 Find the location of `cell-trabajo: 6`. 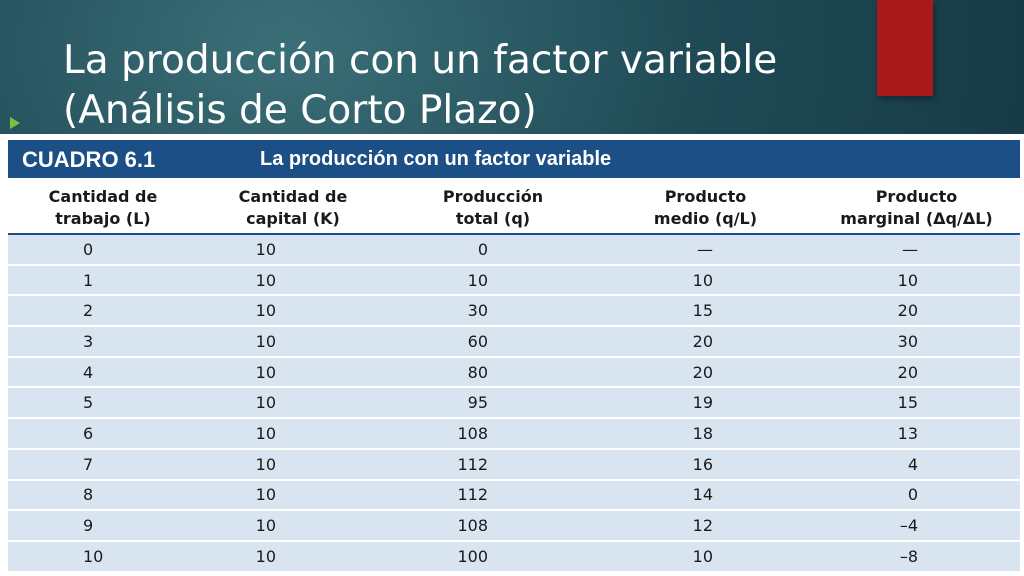

cell-trabajo: 6 is located at coordinates (103, 434).